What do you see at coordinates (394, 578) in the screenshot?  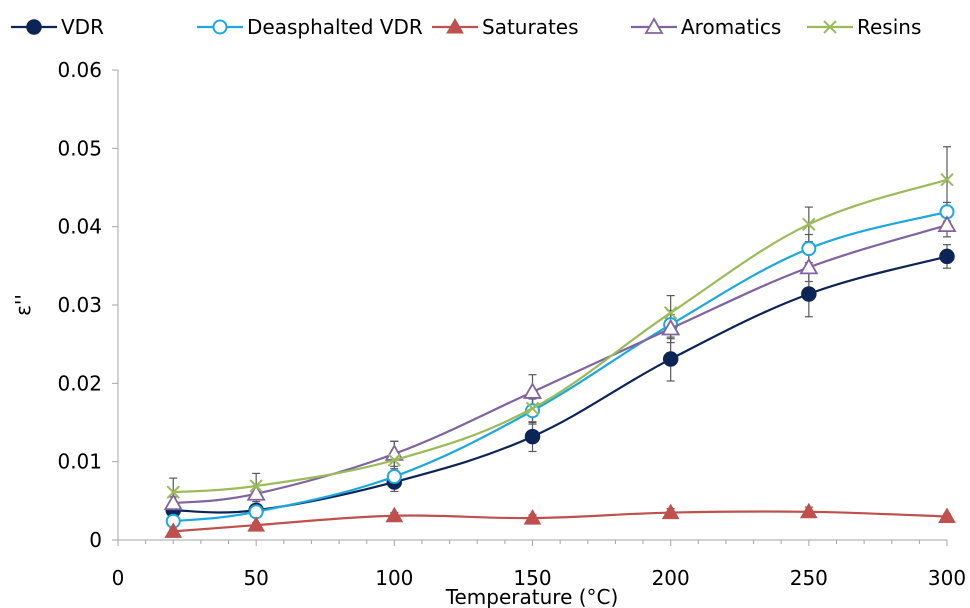 I see `x-tick-label: 100` at bounding box center [394, 578].